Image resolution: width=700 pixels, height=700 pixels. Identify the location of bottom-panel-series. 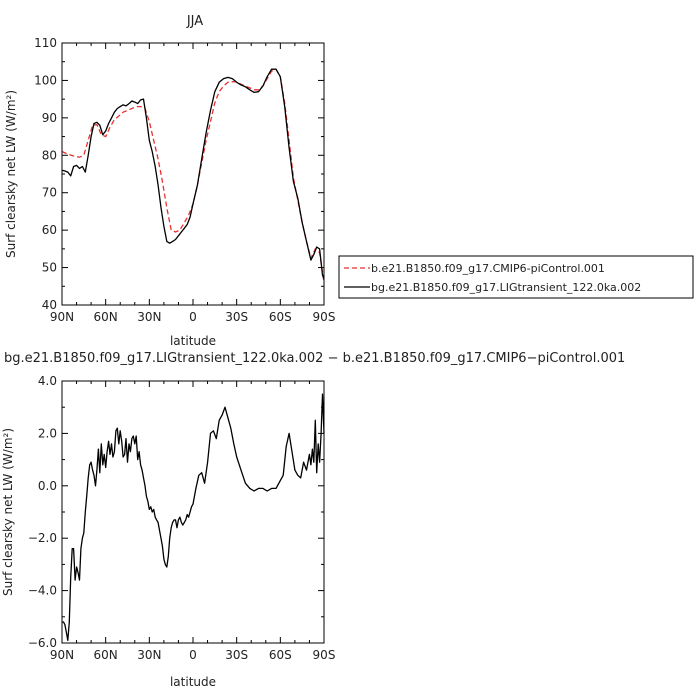
(193, 517).